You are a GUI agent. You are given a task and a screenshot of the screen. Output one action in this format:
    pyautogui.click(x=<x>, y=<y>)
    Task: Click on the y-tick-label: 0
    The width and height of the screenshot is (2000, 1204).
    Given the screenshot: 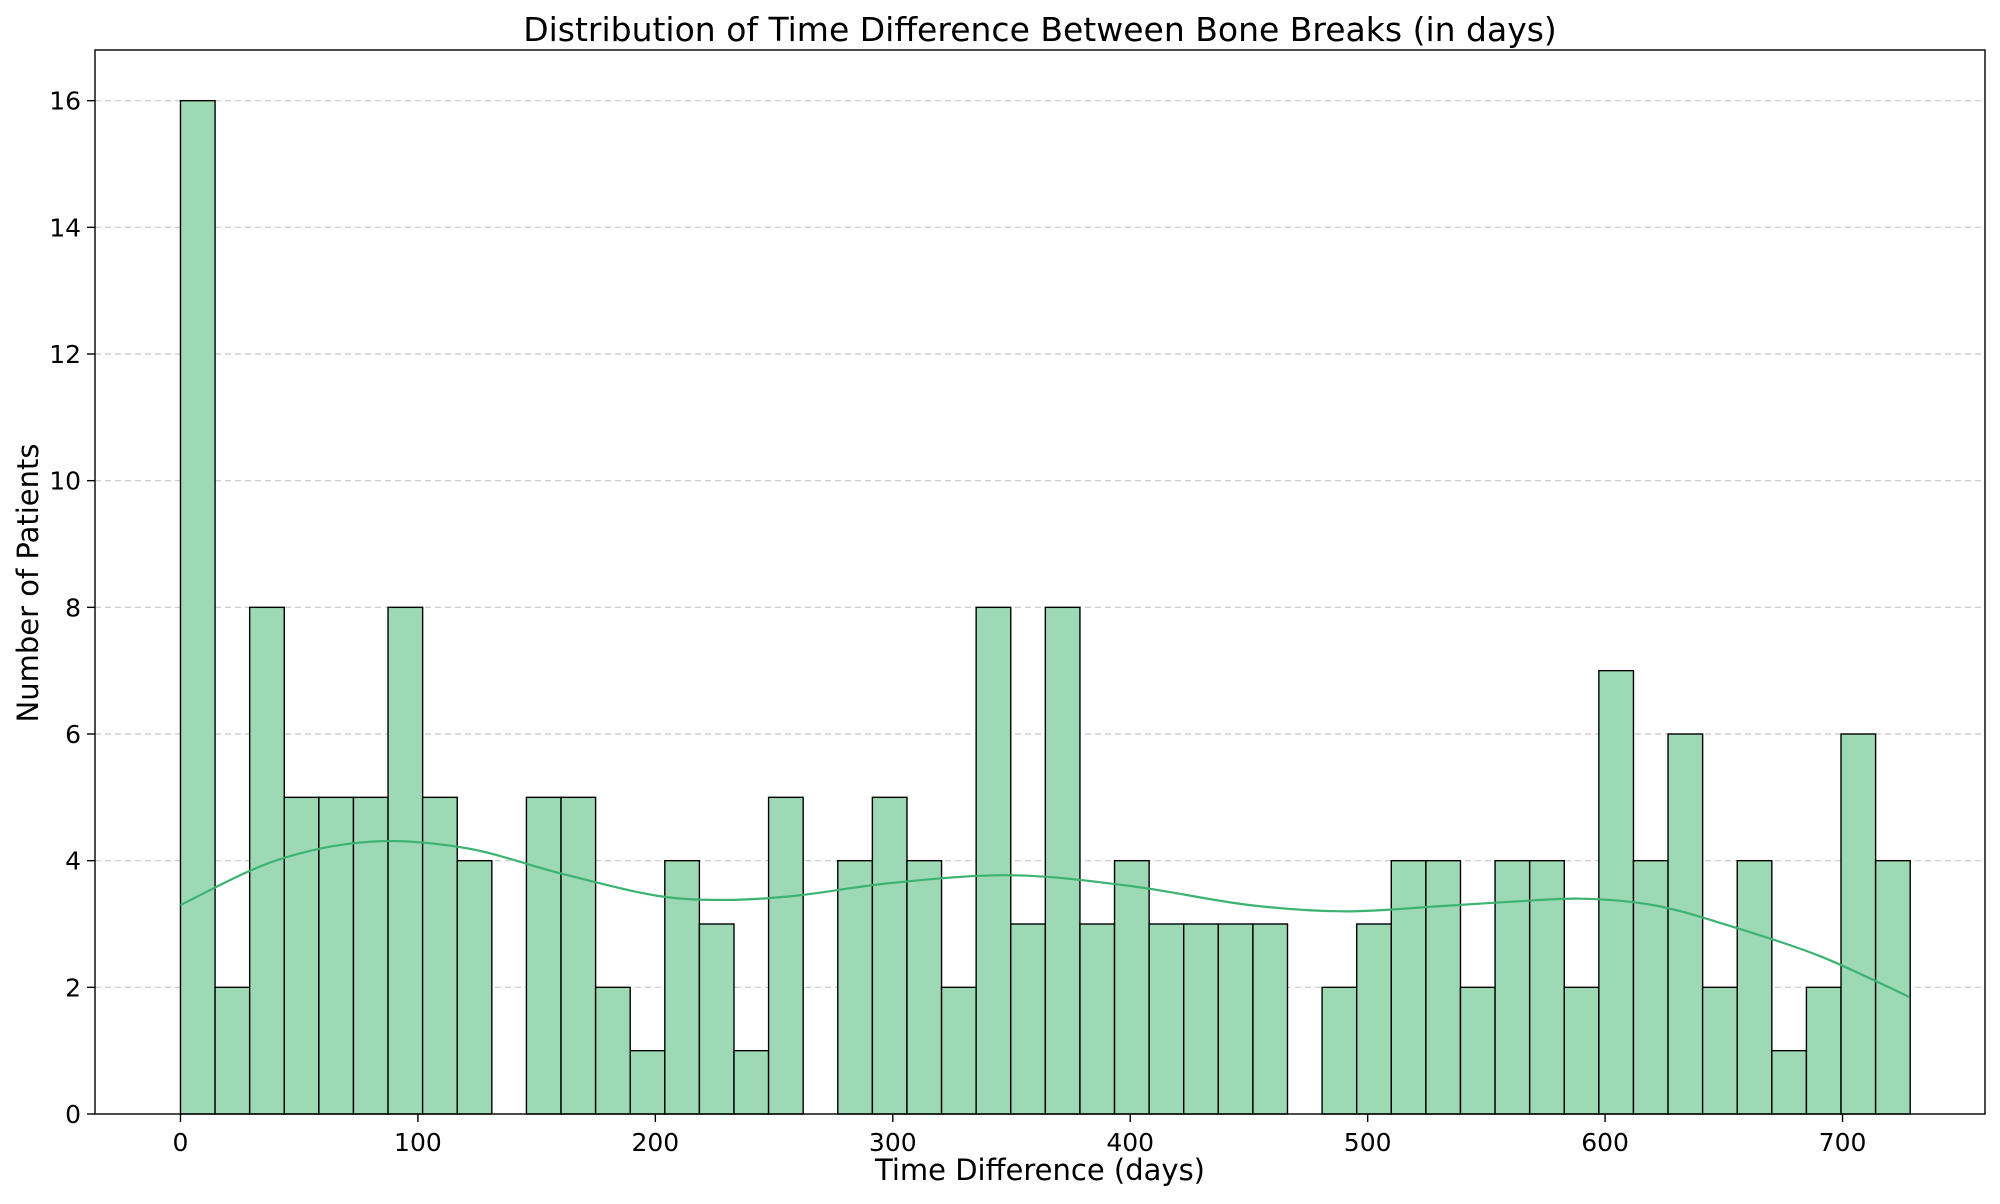 What is the action you would take?
    pyautogui.click(x=73, y=1114)
    